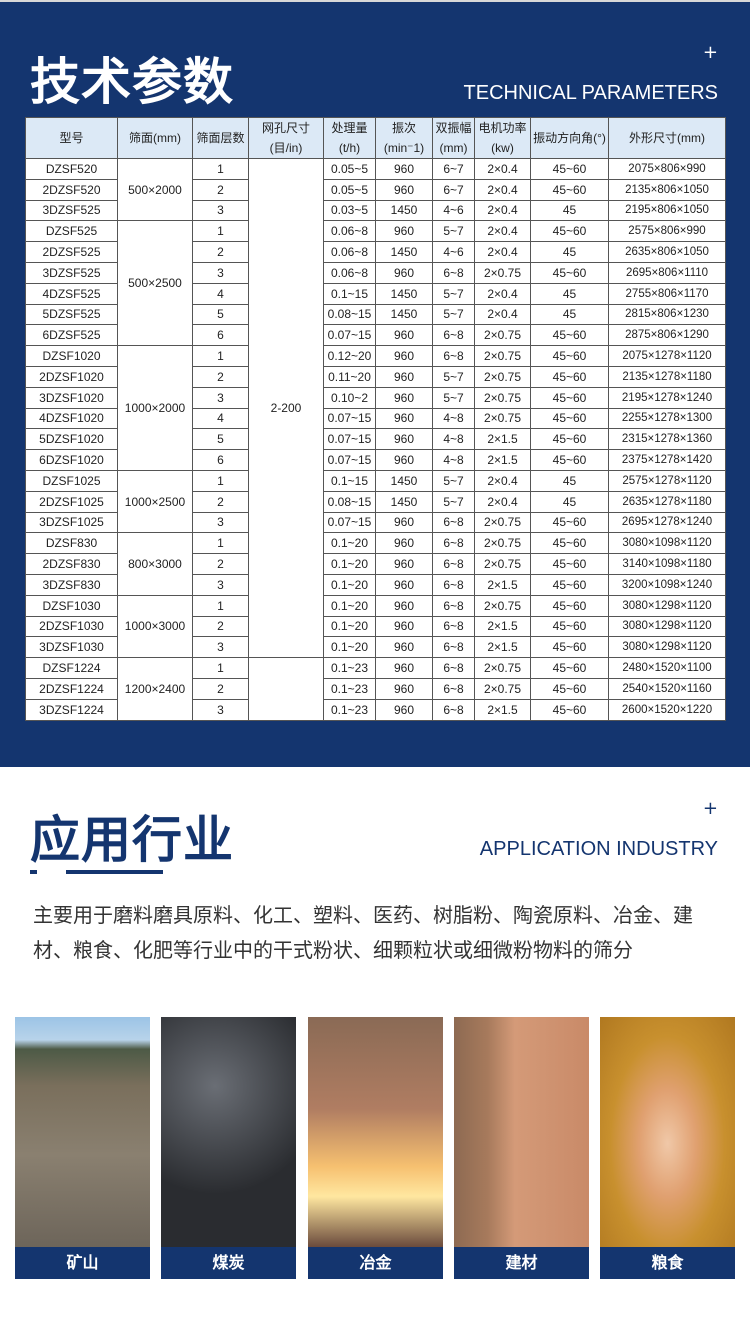 The height and width of the screenshot is (1319, 750). I want to click on model-cell: 3DZSF1025, so click(71, 522).